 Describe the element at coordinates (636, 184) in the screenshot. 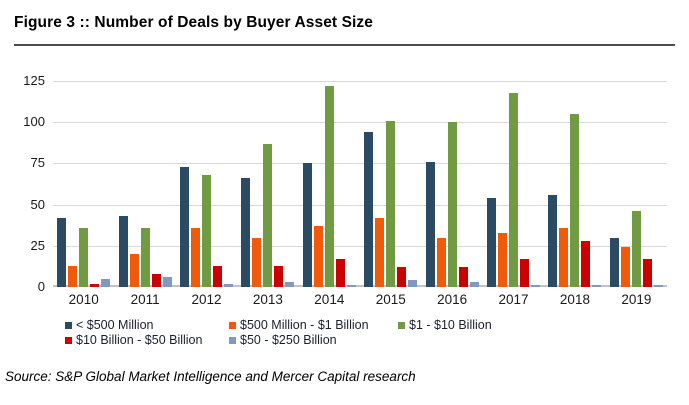

I see `bar-group-2019` at that location.